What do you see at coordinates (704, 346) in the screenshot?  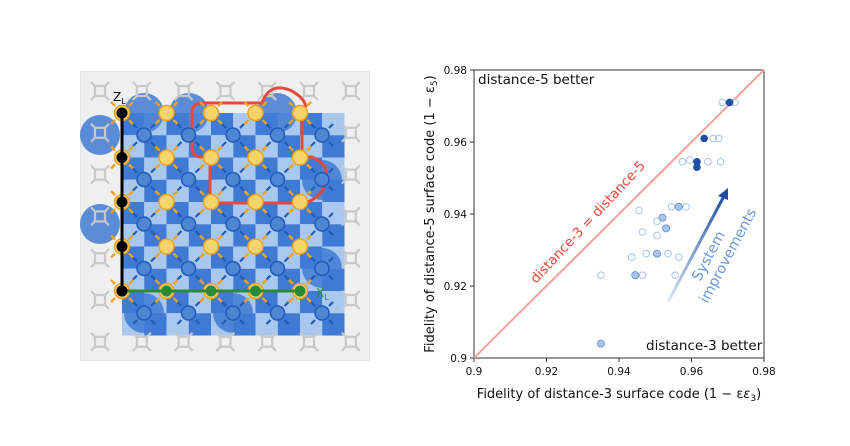 I see `distance-3-better-label: distance-3 better` at bounding box center [704, 346].